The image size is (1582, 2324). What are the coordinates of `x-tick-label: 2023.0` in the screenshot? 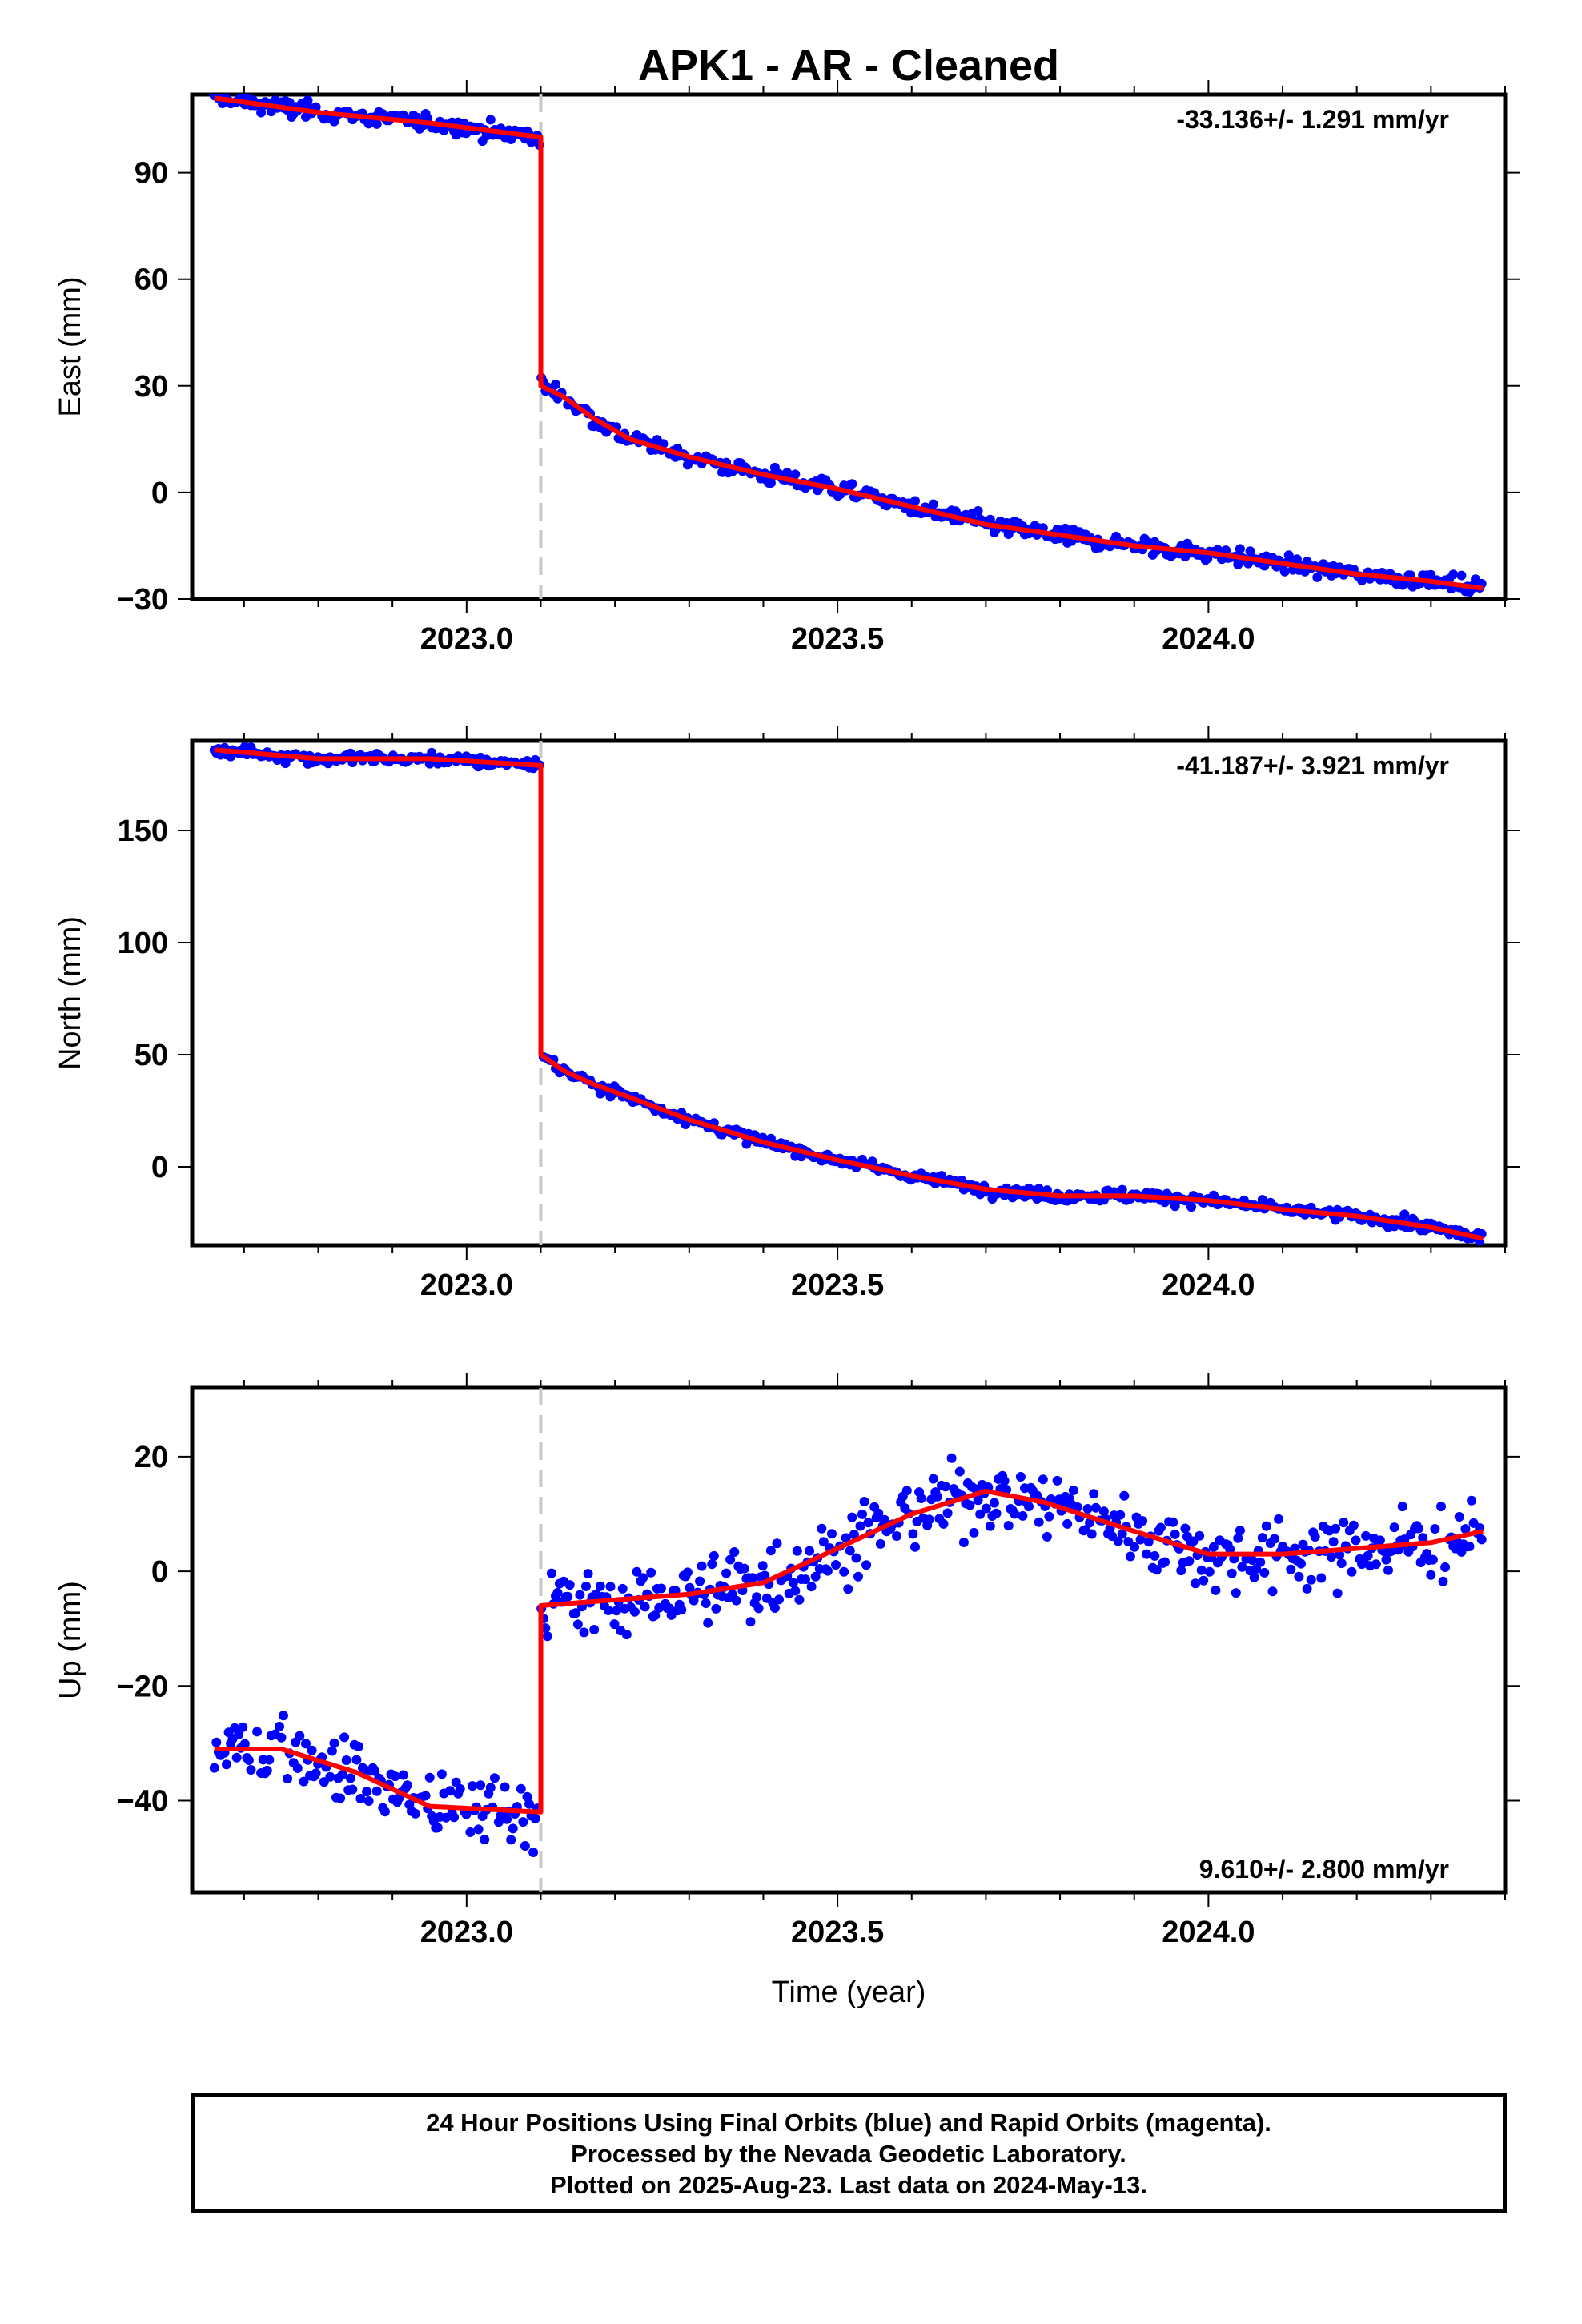 It's located at (467, 639).